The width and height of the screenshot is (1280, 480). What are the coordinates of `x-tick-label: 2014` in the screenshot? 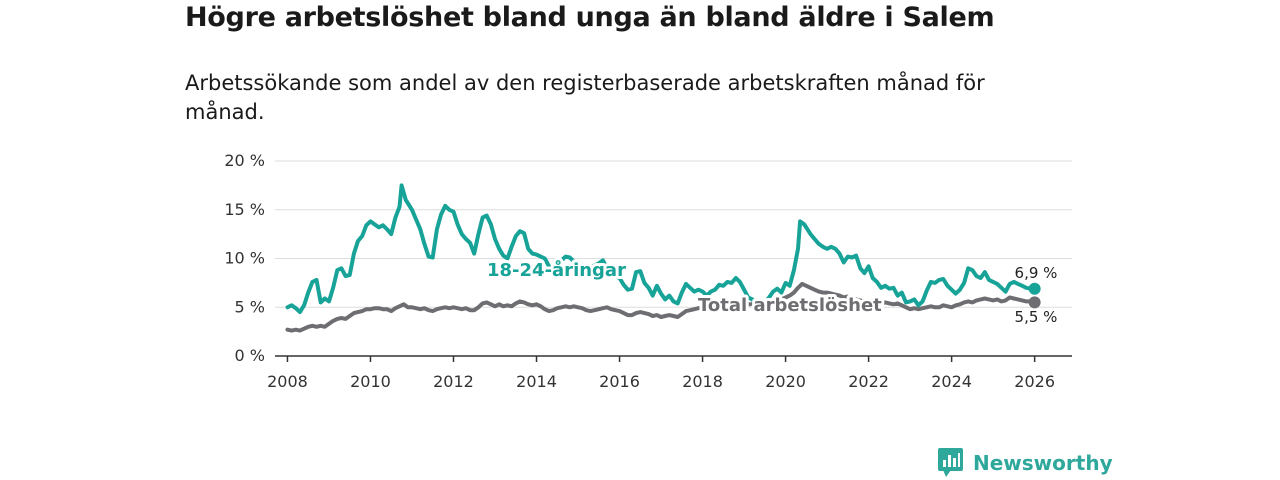 It's located at (536, 381).